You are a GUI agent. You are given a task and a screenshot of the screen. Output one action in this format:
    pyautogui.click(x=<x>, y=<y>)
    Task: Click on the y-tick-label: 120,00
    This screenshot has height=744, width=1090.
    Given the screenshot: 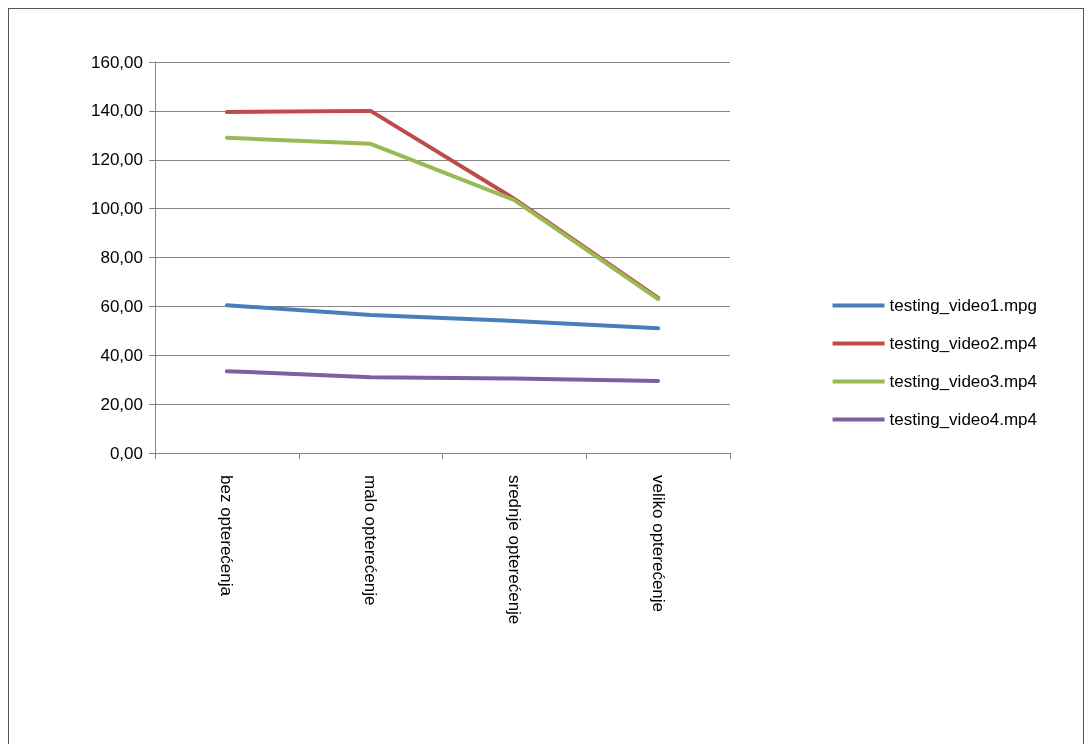 What is the action you would take?
    pyautogui.click(x=117, y=160)
    